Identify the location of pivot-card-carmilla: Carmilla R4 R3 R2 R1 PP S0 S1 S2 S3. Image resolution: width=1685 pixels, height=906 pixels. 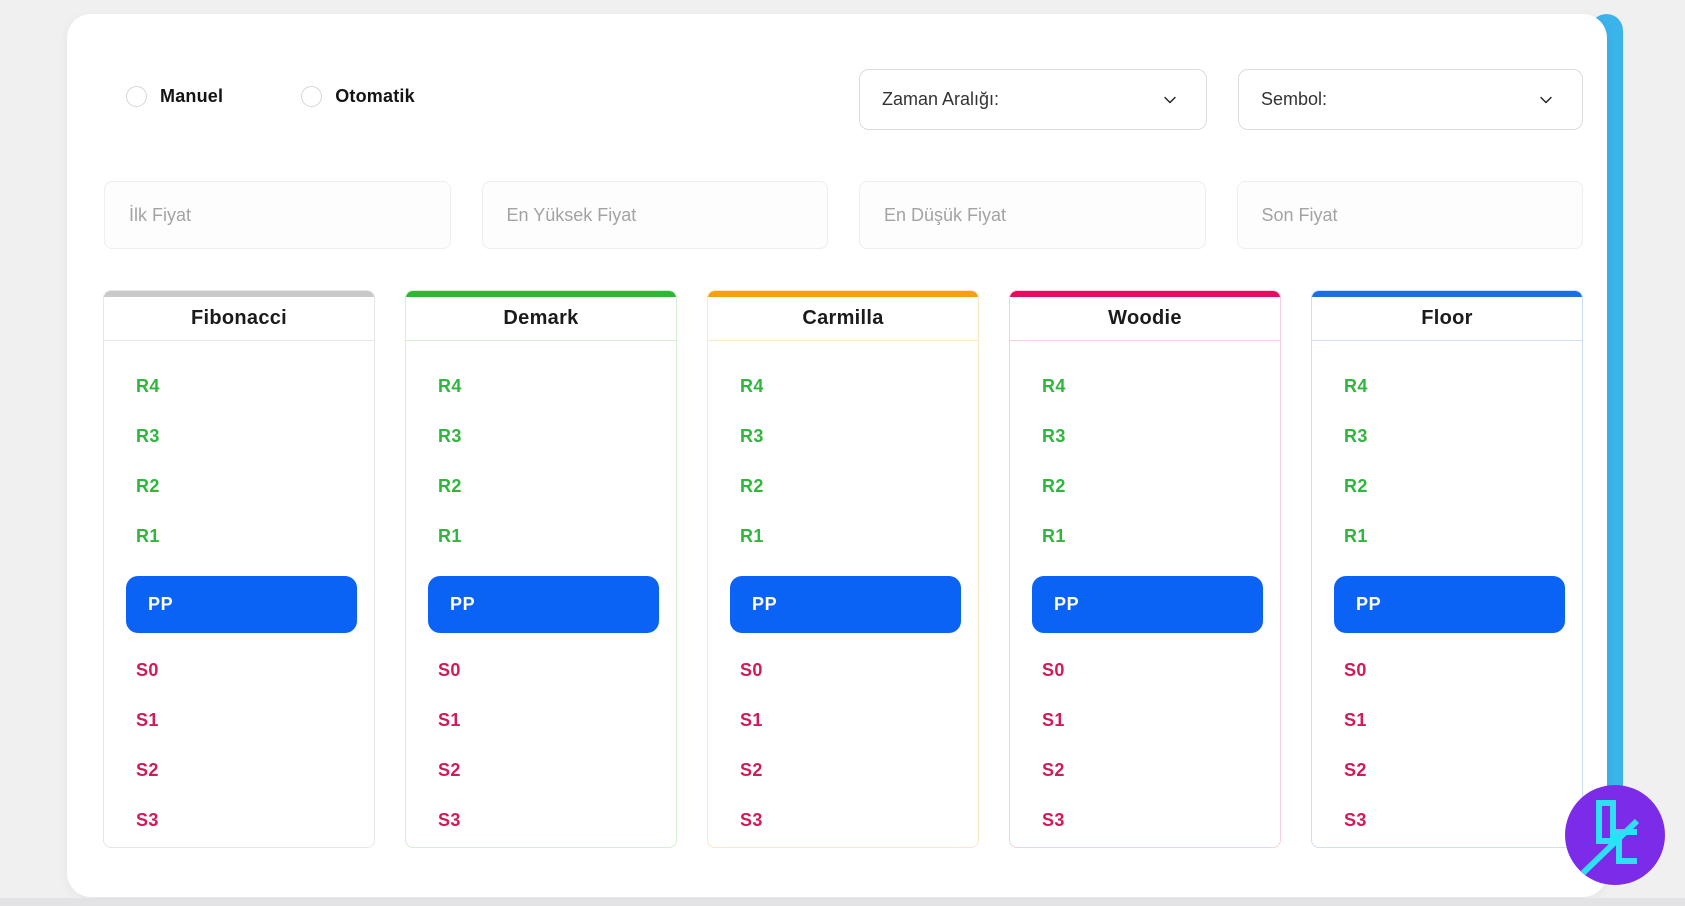
(843, 569).